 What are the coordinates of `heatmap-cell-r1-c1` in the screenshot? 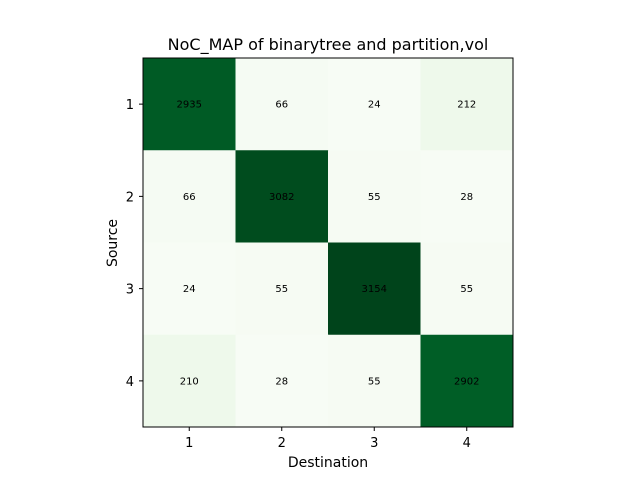 It's located at (189, 104).